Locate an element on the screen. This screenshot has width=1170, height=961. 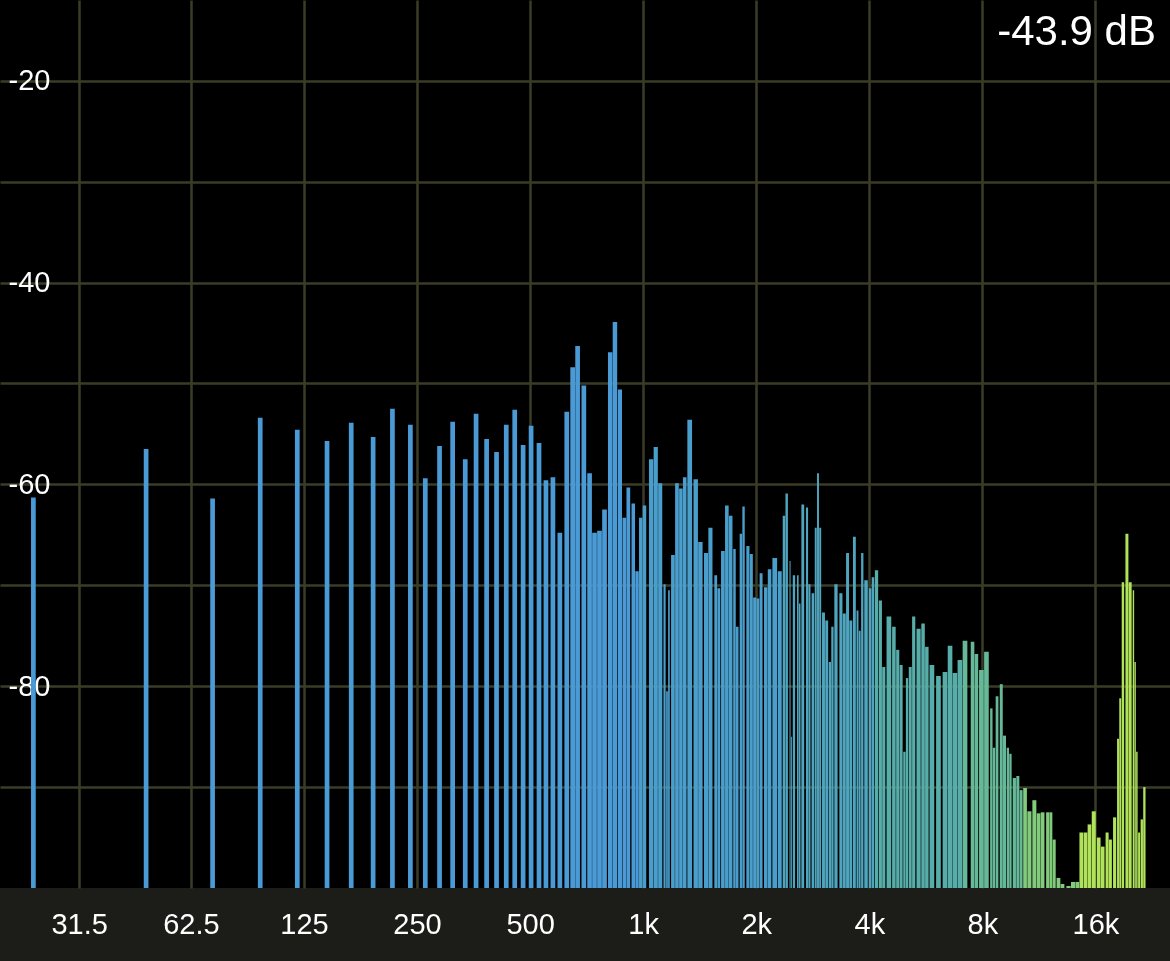
x-tick-label: 16k is located at coordinates (1096, 923).